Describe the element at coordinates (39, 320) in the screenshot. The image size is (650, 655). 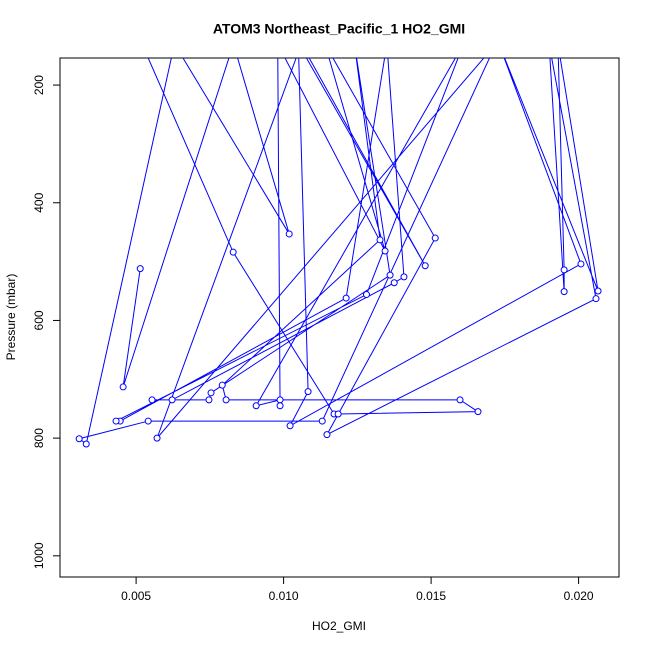
I see `y-tick-label: 600` at that location.